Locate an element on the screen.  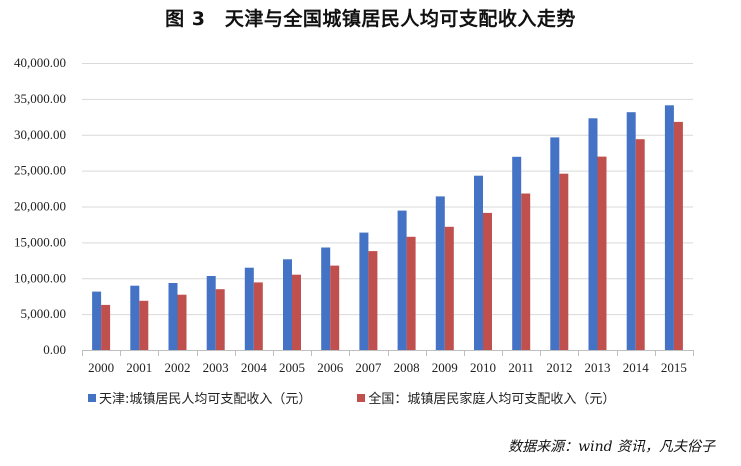
x-tick-label: 2001 is located at coordinates (139, 367).